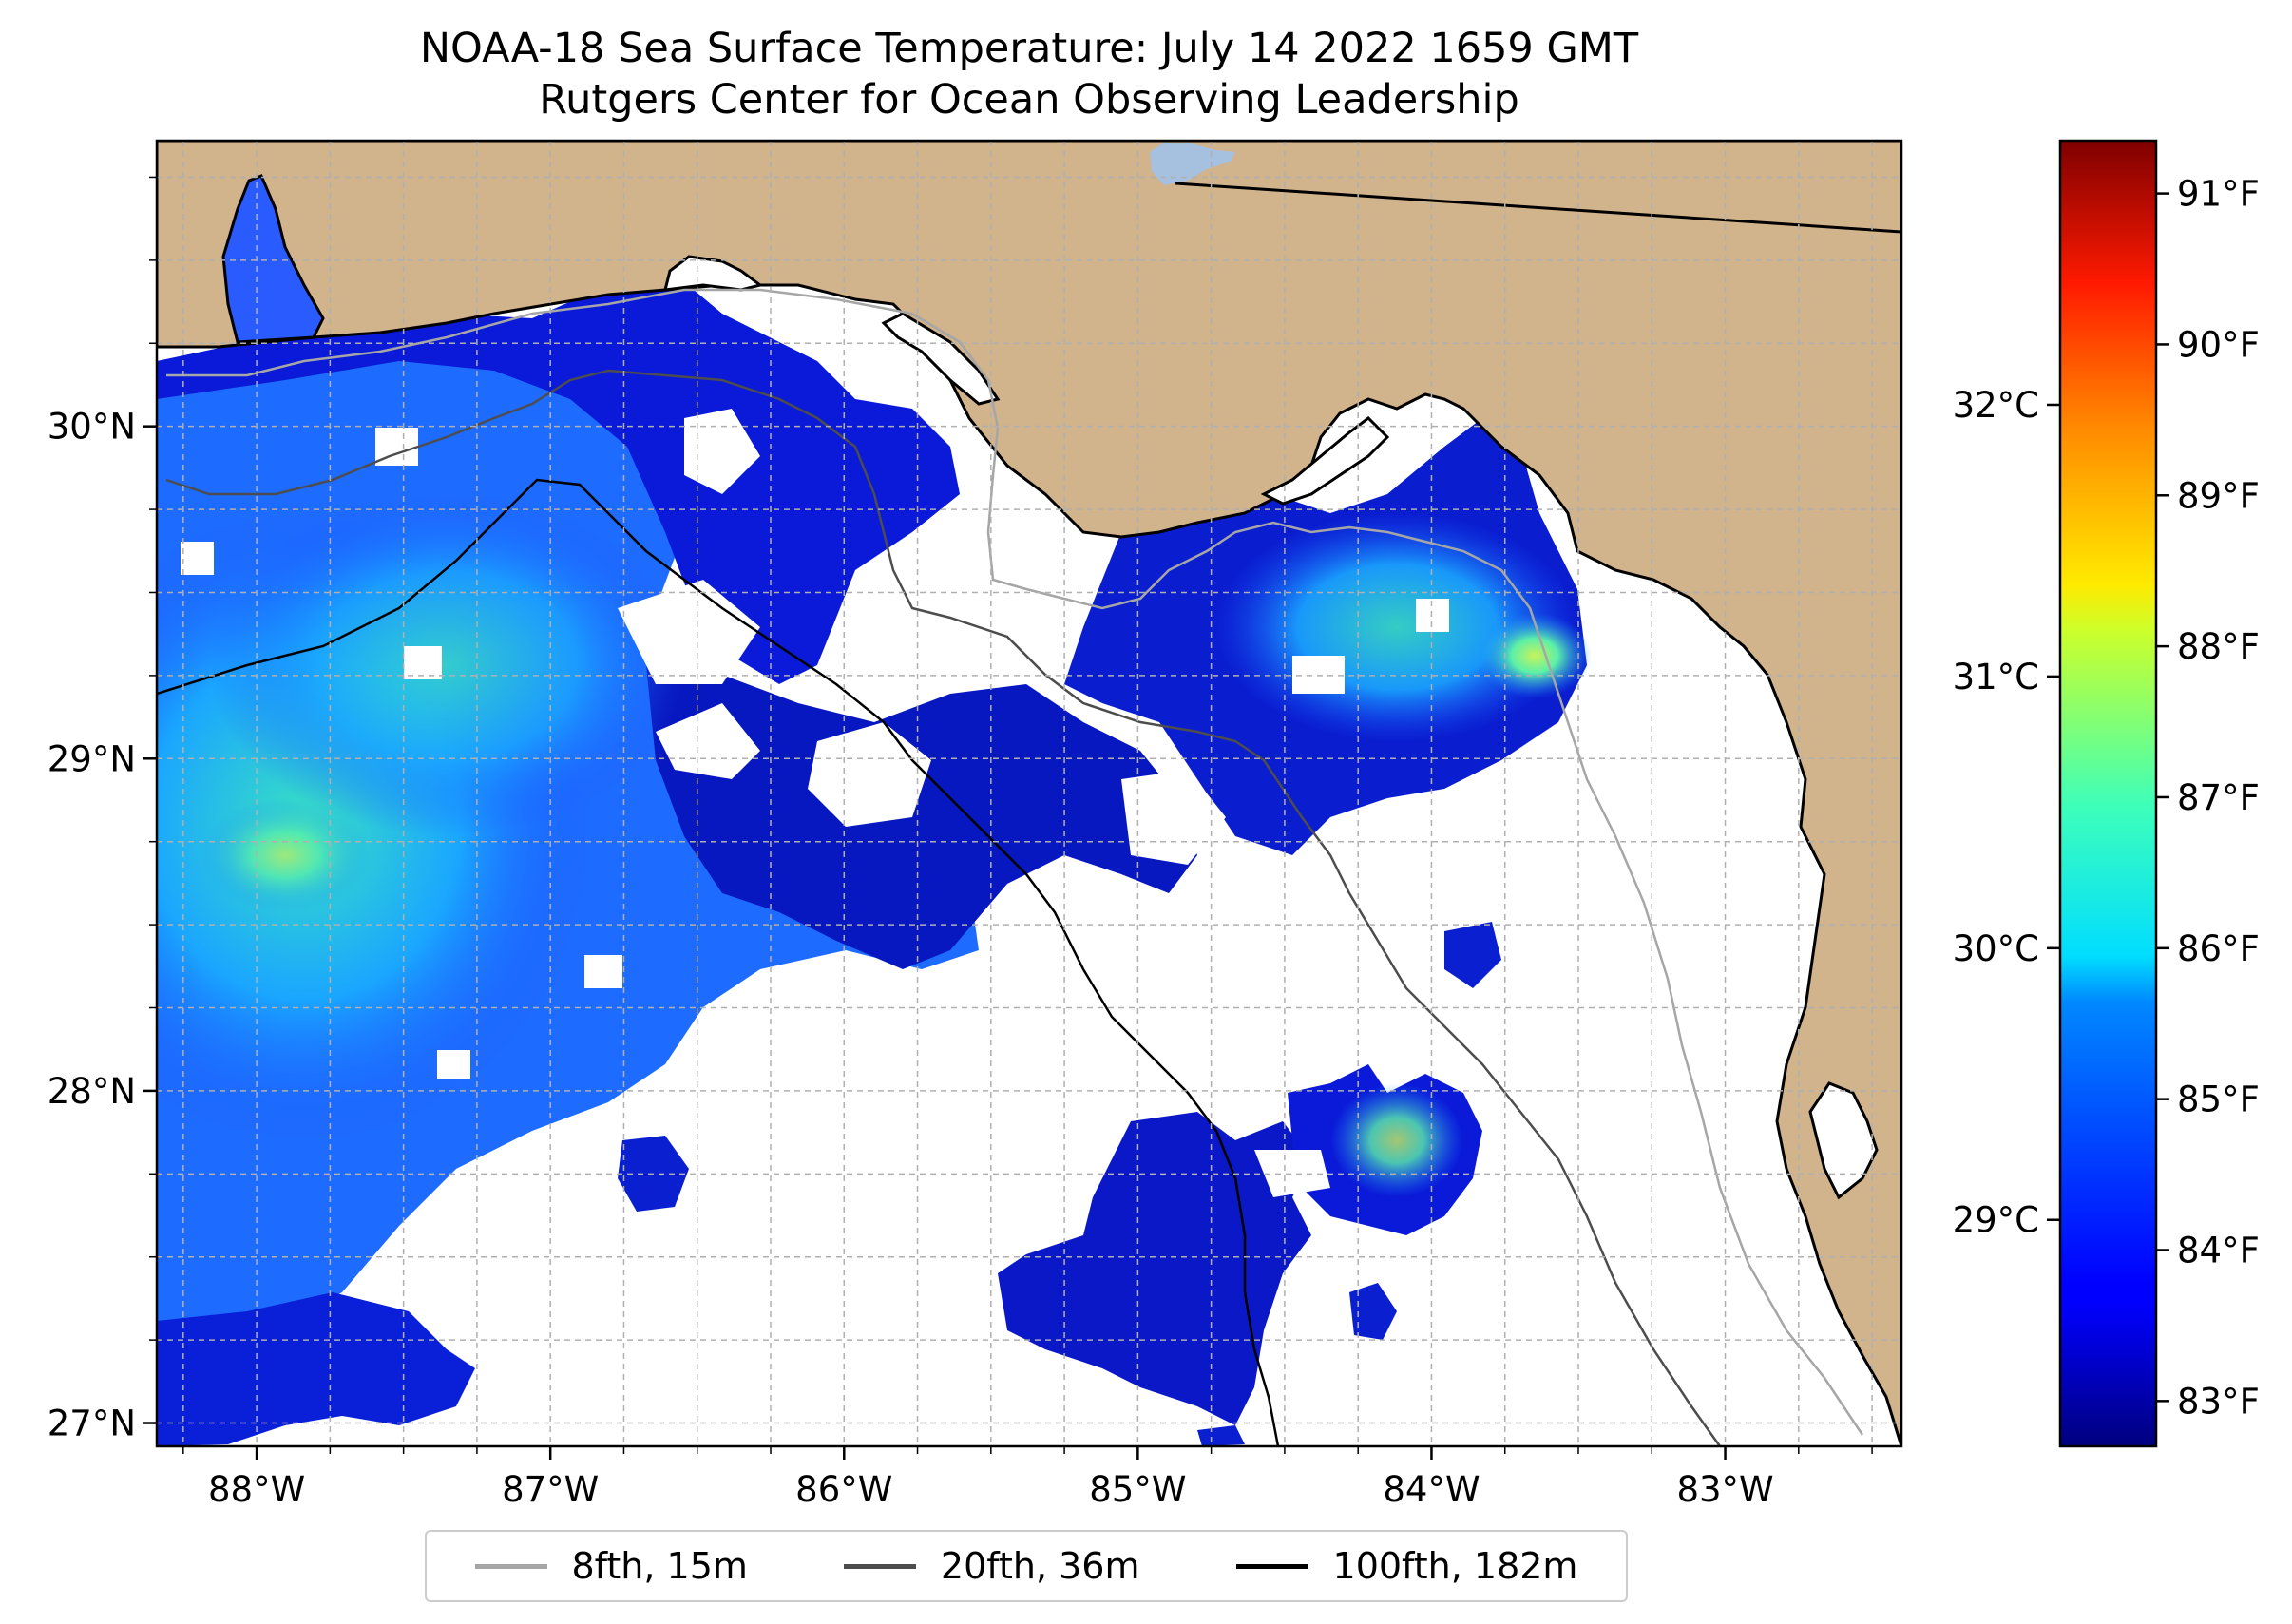  I want to click on colorbar-gradient, so click(2108, 793).